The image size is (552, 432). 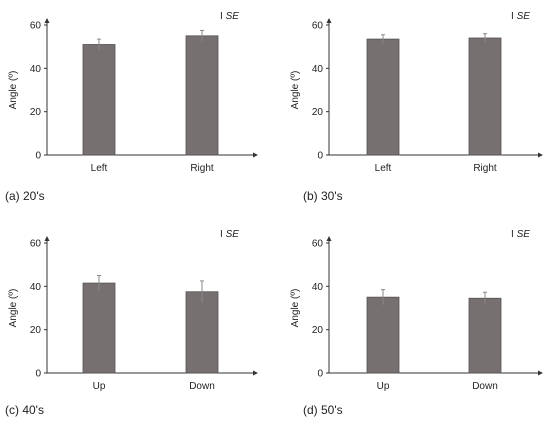 I want to click on panel-caption: (b) 30's, so click(x=323, y=196).